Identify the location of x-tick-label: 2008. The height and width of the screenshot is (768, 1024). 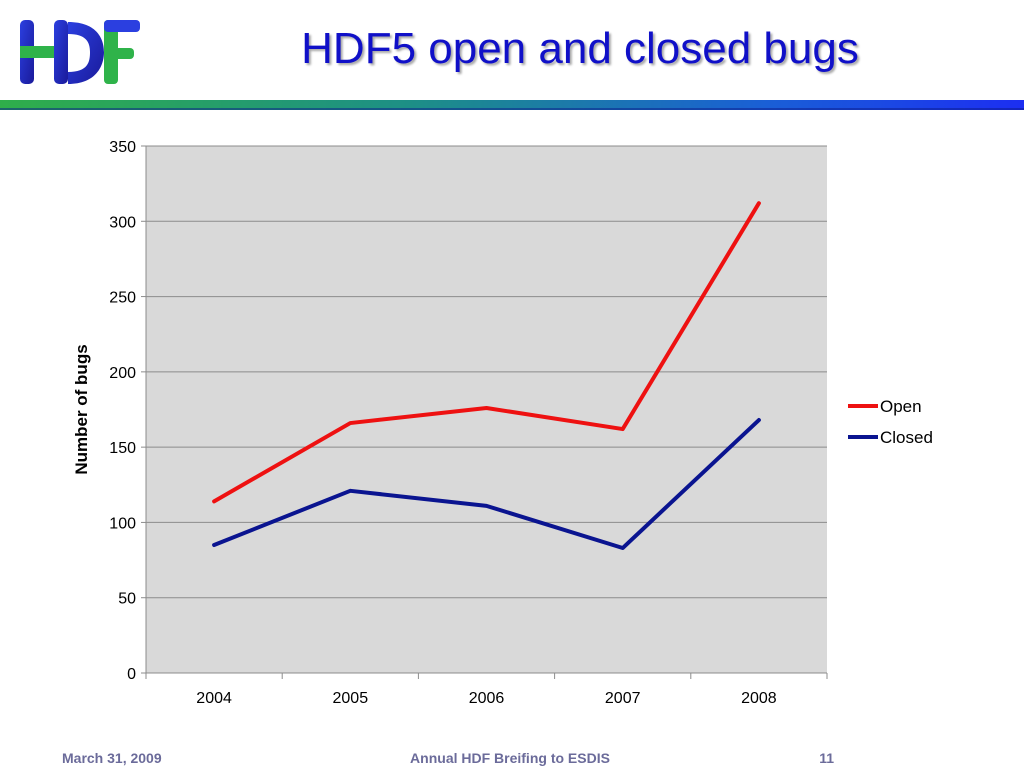
(759, 698).